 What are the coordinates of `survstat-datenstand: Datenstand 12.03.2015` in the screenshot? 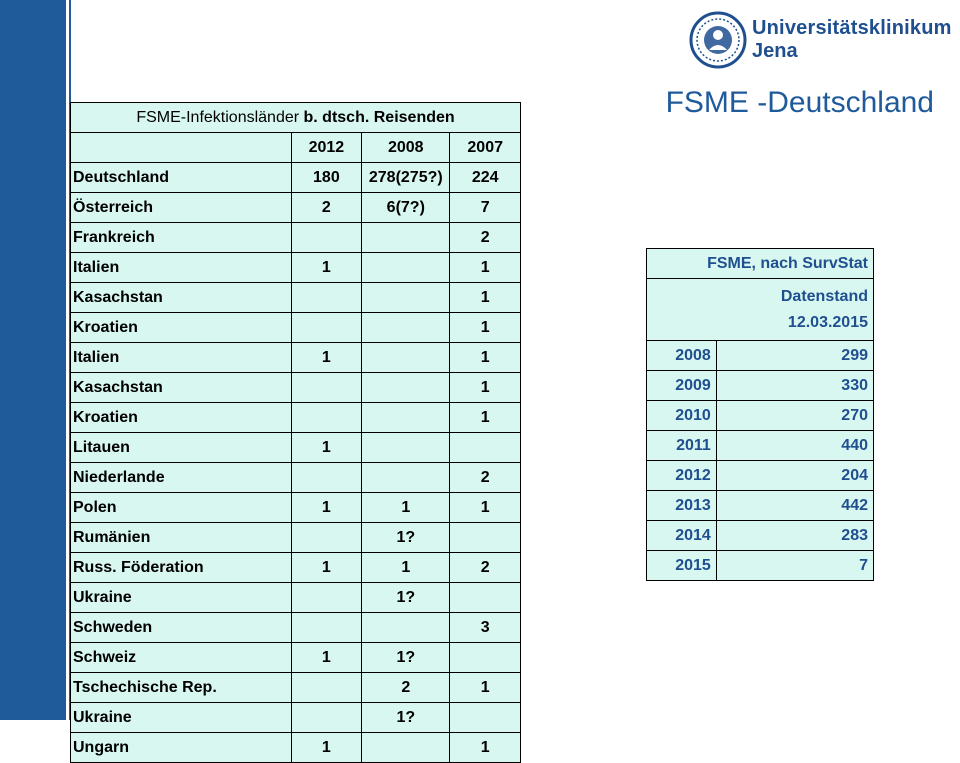 It's located at (760, 309).